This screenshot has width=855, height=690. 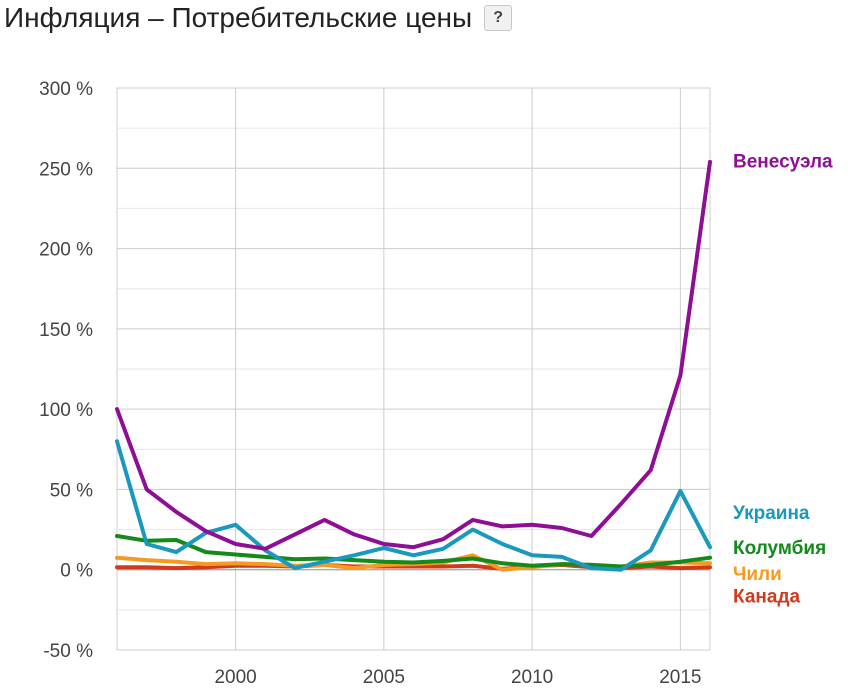 What do you see at coordinates (66, 89) in the screenshot?
I see `y-tick-label: 300 %` at bounding box center [66, 89].